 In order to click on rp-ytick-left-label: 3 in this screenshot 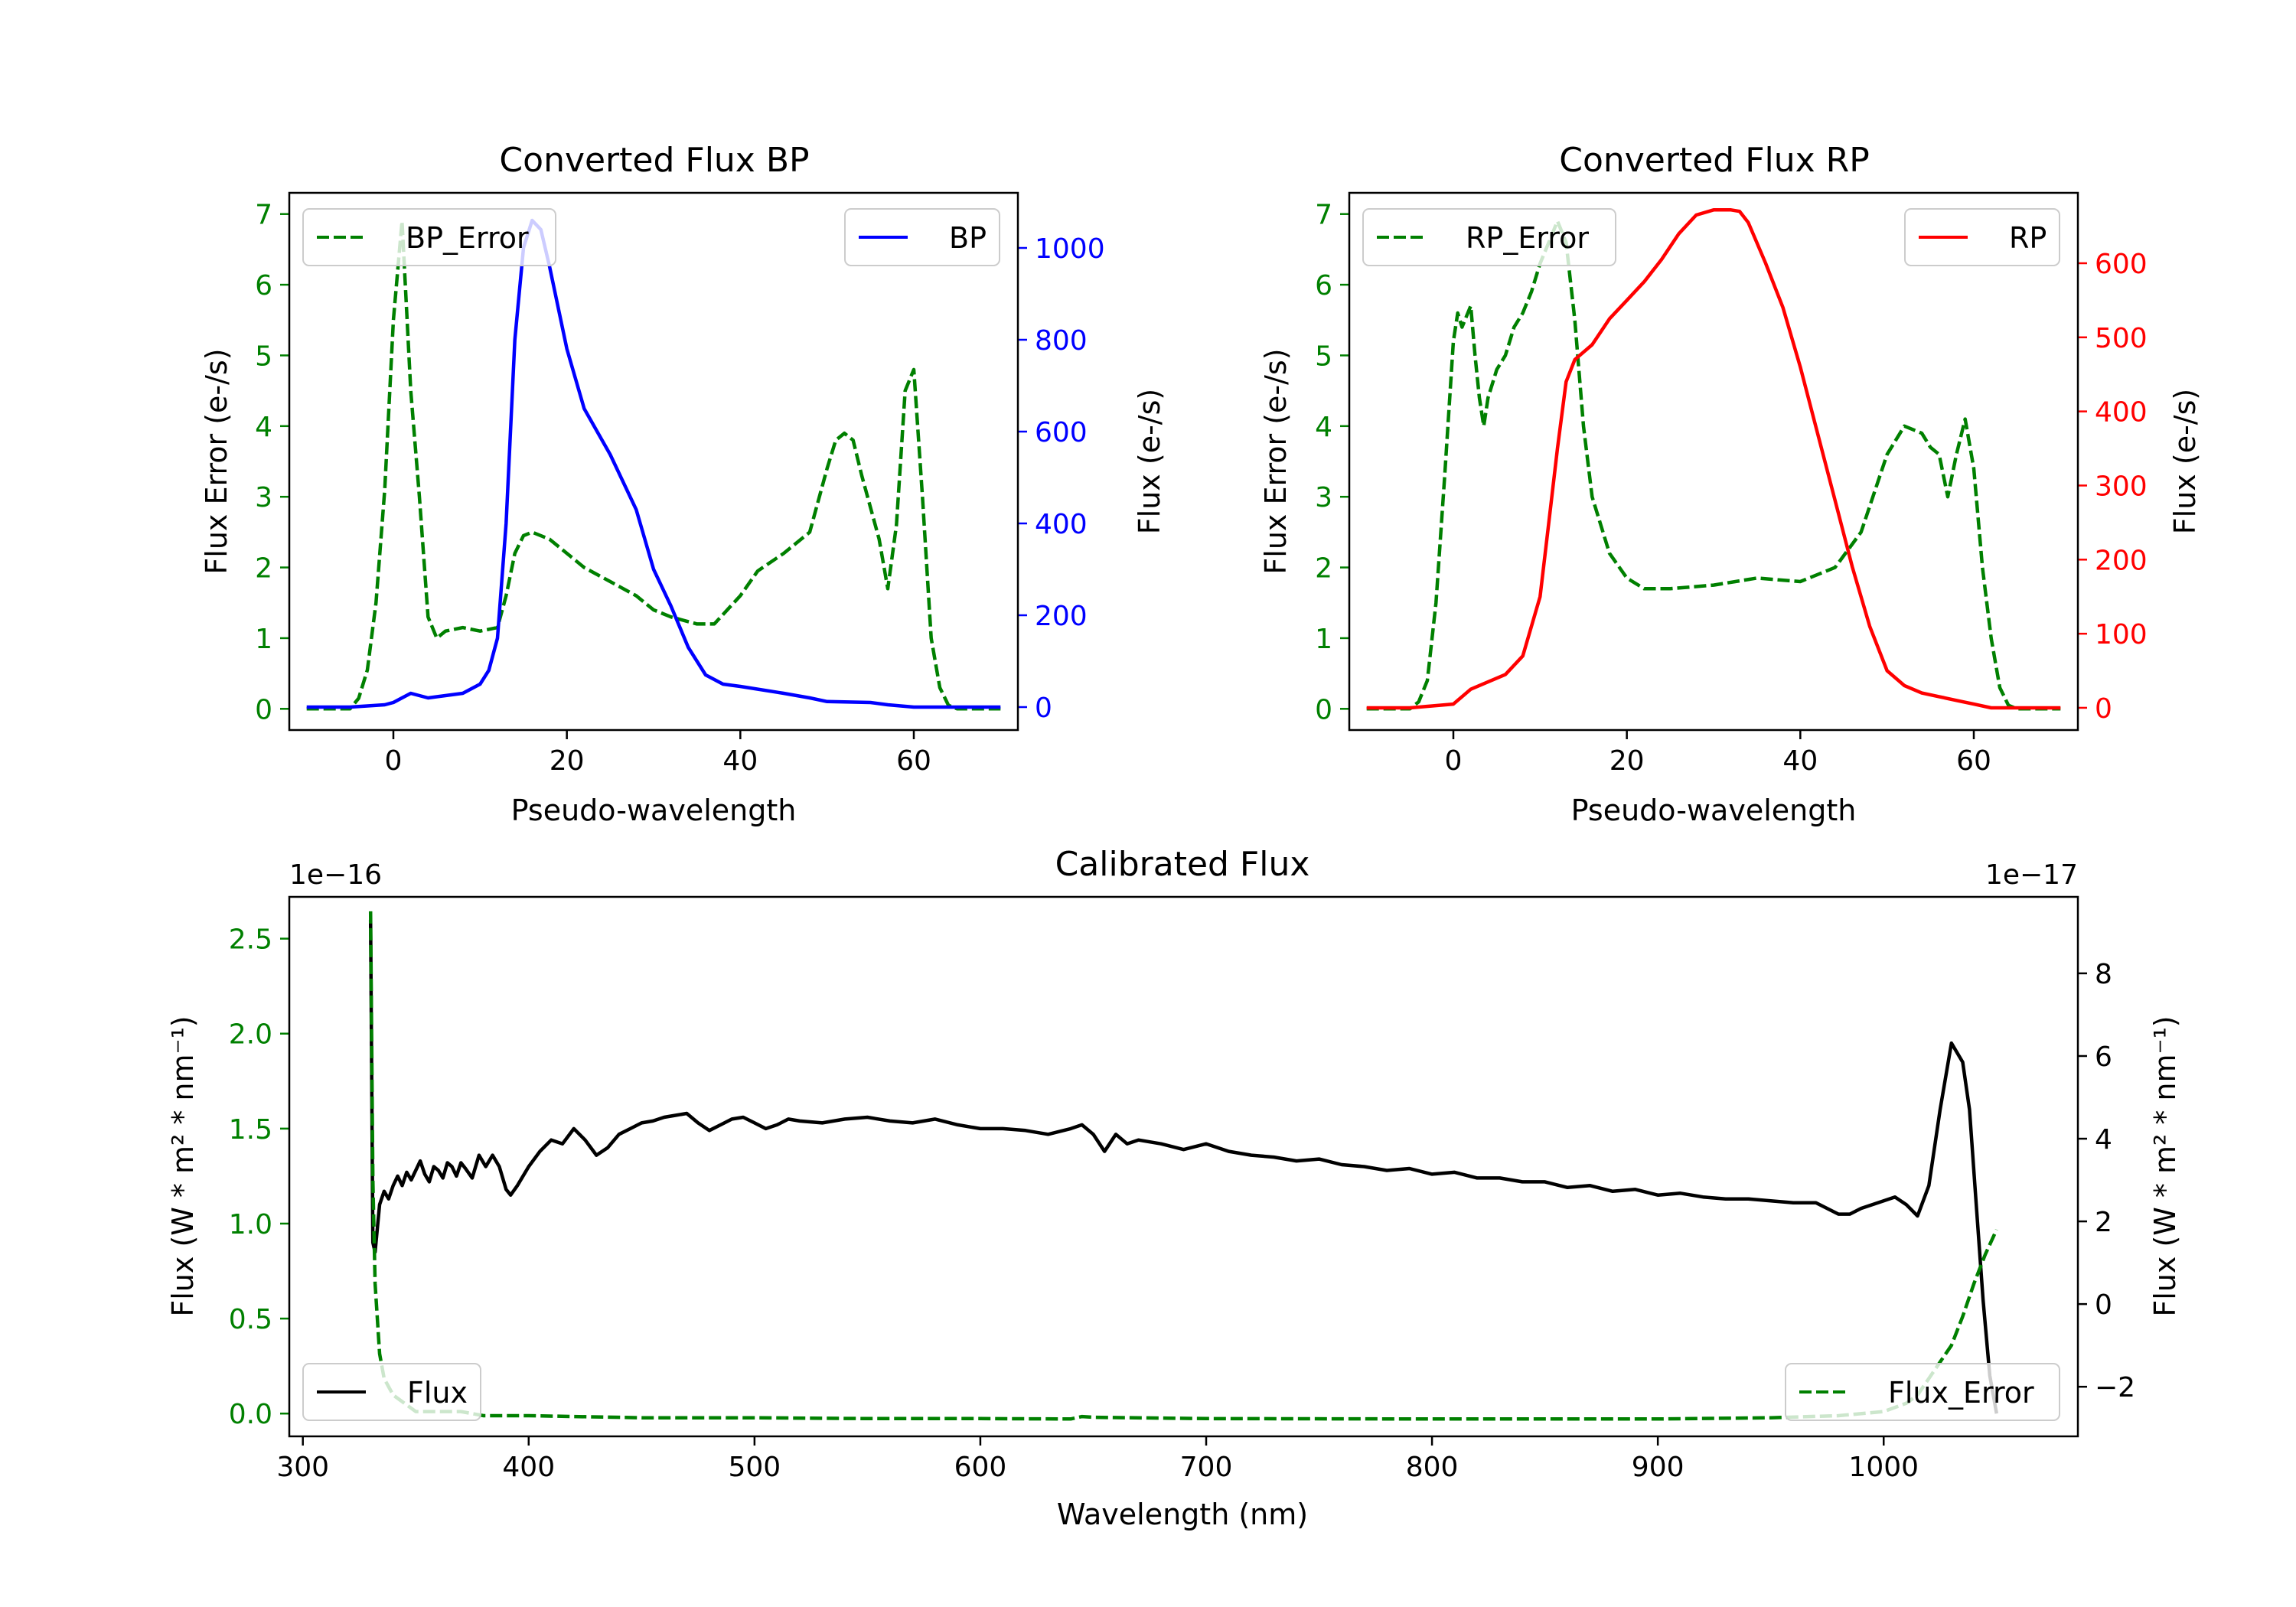, I will do `click(1323, 497)`.